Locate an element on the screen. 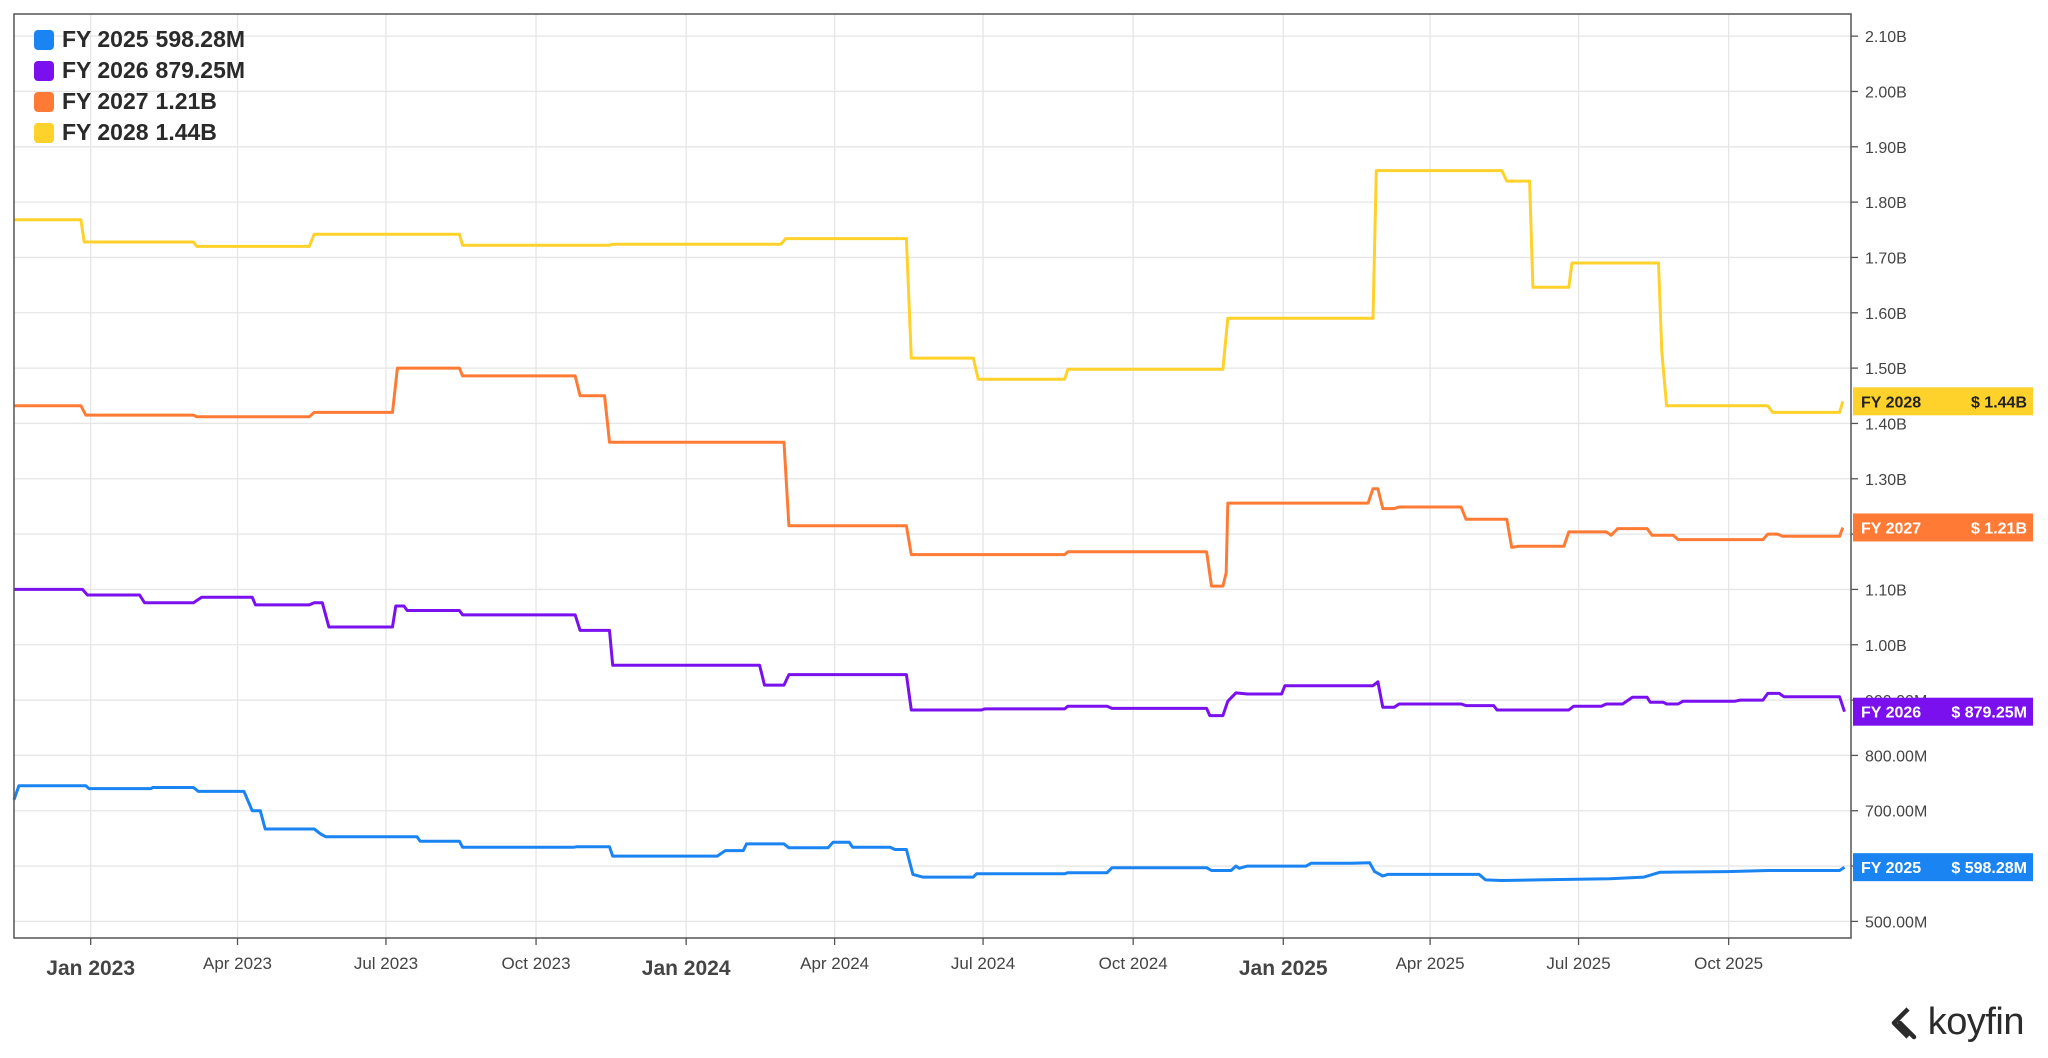 The image size is (2048, 1058). x-tick-label: Oct 2024 is located at coordinates (1133, 963).